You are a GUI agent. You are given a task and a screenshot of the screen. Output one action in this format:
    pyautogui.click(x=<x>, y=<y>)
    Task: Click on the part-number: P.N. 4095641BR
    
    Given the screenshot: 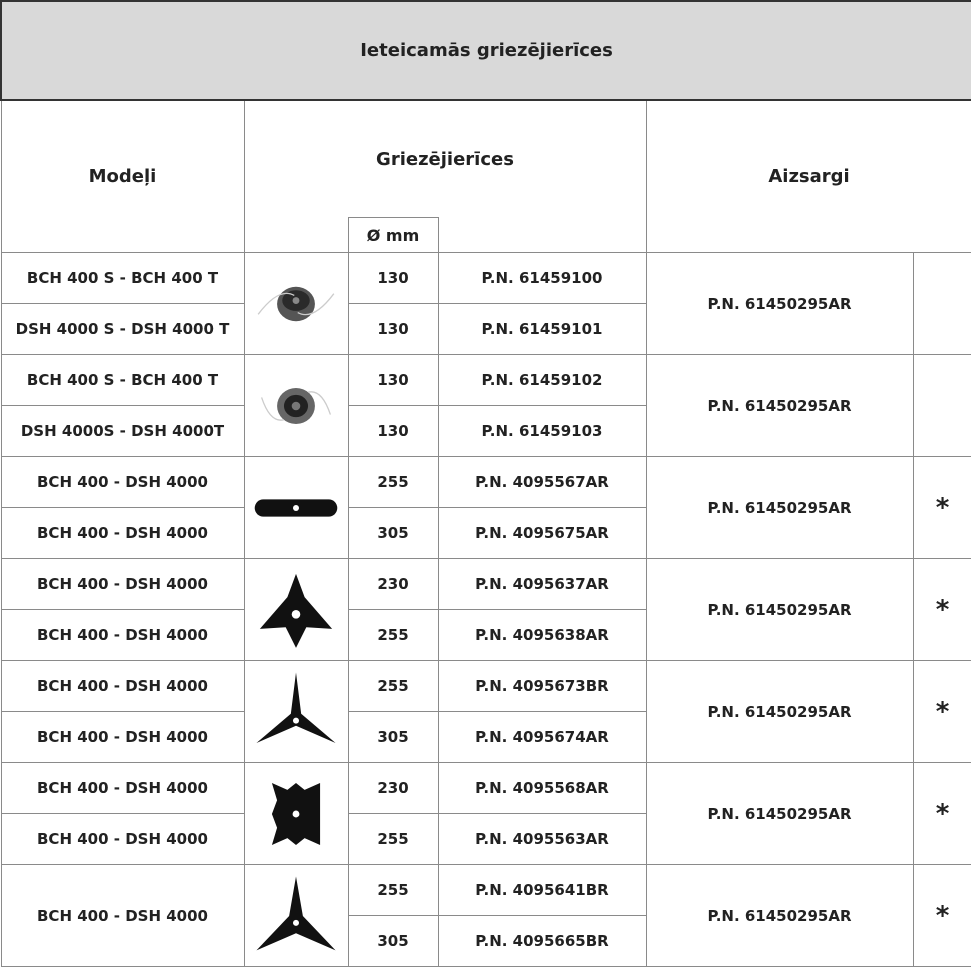 What is the action you would take?
    pyautogui.click(x=542, y=890)
    